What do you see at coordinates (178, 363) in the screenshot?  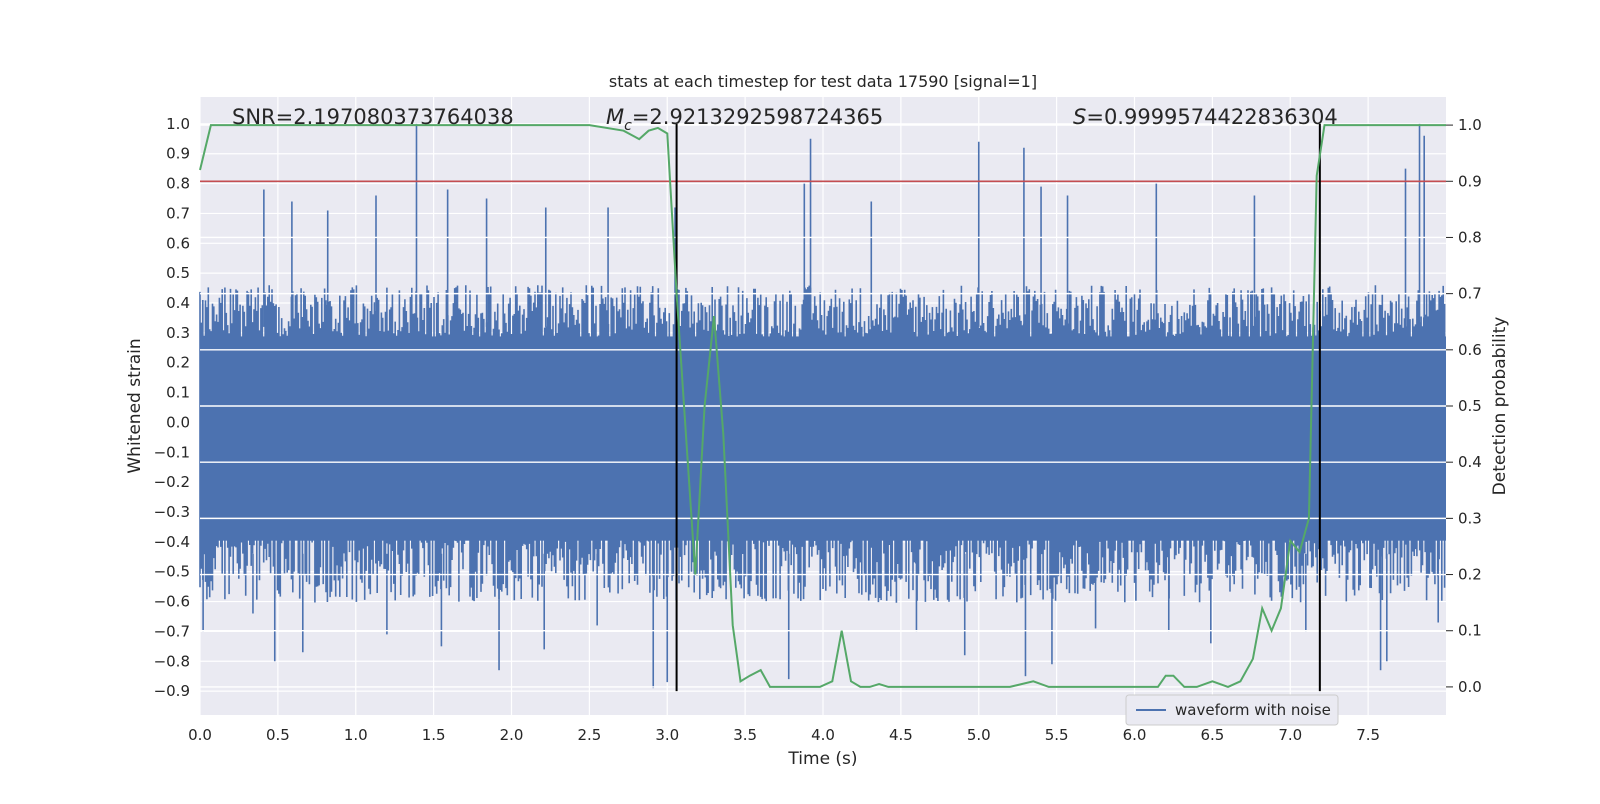 I see `y-tick-label: 0.2` at bounding box center [178, 363].